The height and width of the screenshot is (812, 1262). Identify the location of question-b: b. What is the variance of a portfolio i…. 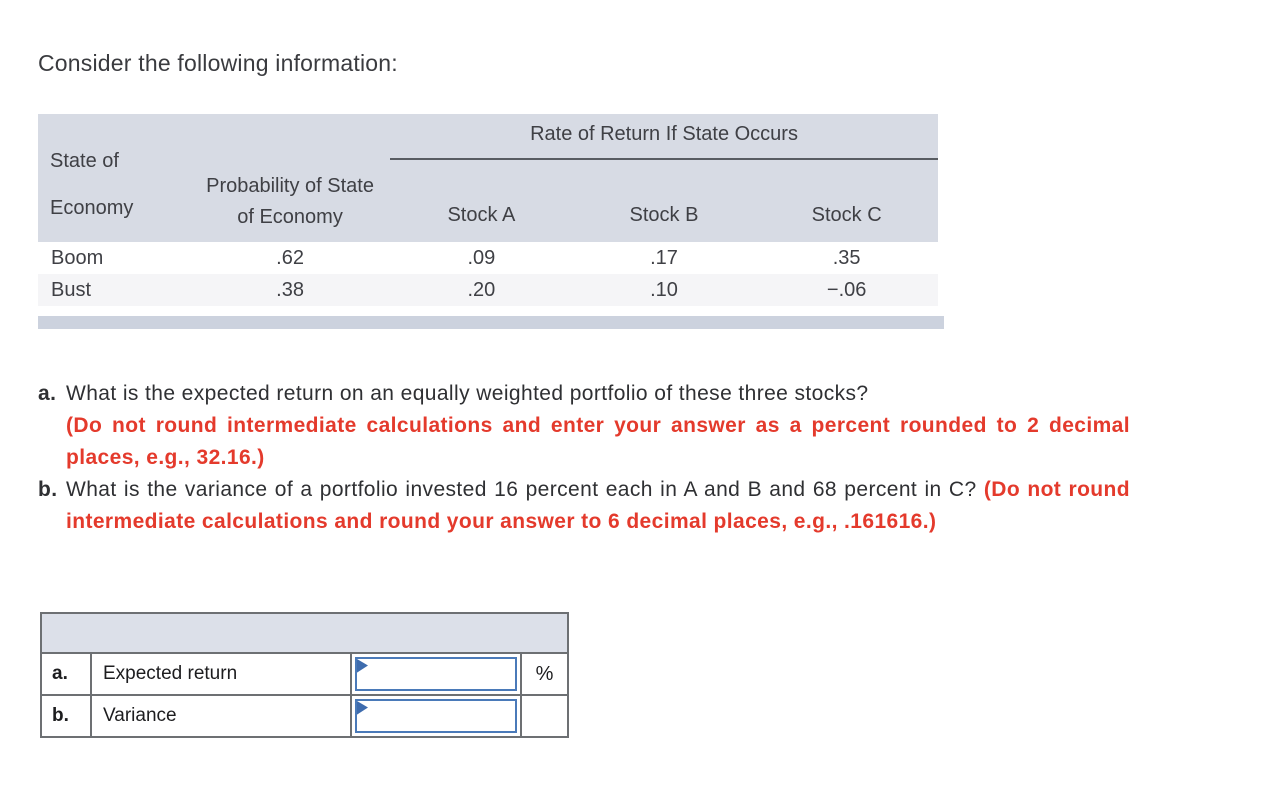
(584, 506).